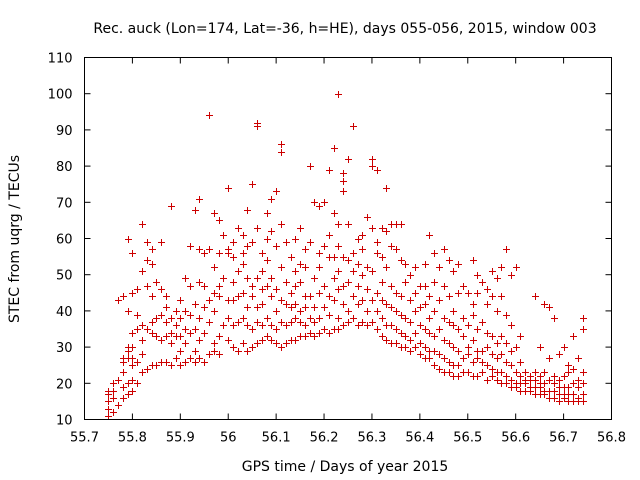 The width and height of the screenshot is (640, 480). What do you see at coordinates (228, 438) in the screenshot?
I see `x-tick-label: 56` at bounding box center [228, 438].